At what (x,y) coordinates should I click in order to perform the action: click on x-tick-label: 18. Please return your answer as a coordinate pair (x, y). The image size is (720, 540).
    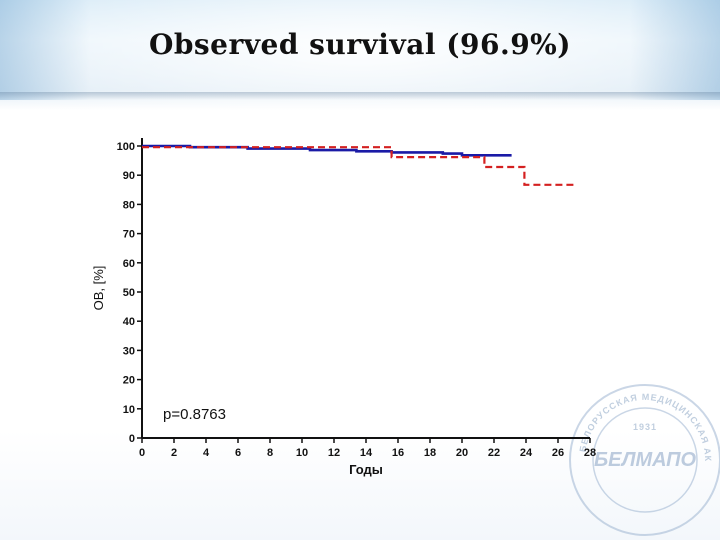
    Looking at the image, I should click on (430, 453).